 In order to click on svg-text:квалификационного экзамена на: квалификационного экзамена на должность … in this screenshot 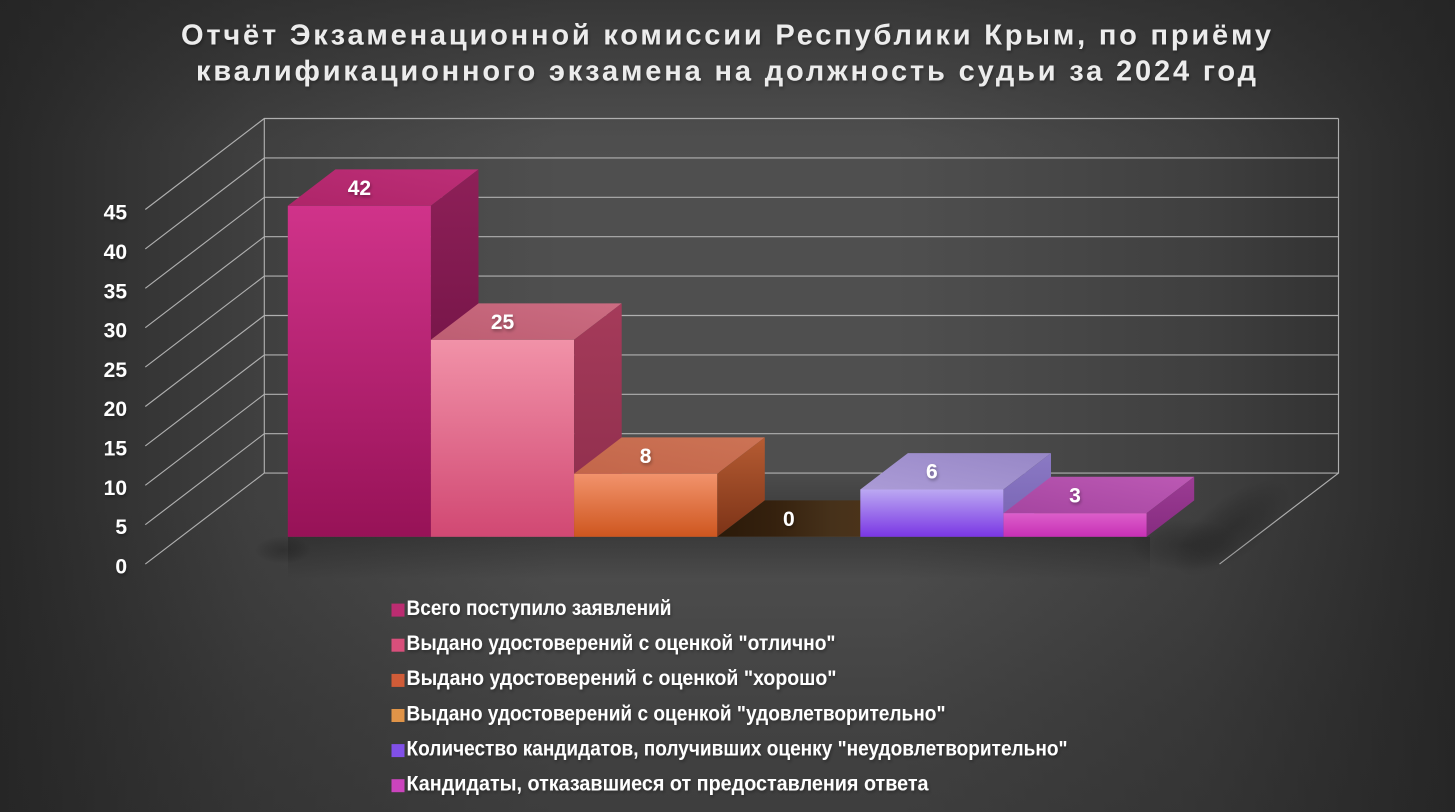, I will do `click(726, 72)`.